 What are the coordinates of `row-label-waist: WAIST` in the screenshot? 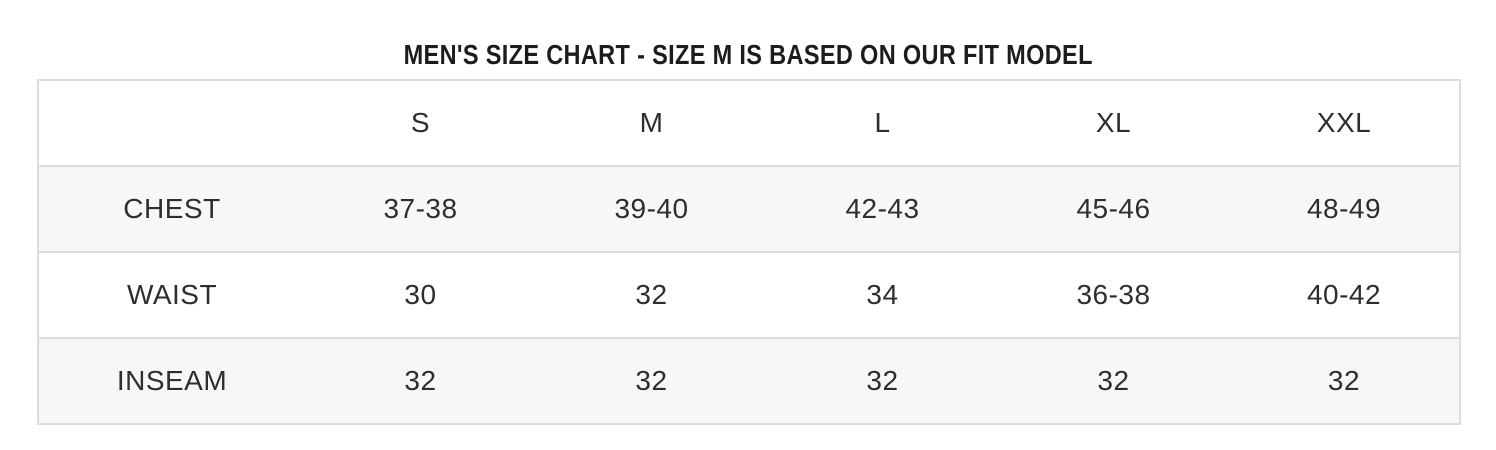 It's located at (171, 295).